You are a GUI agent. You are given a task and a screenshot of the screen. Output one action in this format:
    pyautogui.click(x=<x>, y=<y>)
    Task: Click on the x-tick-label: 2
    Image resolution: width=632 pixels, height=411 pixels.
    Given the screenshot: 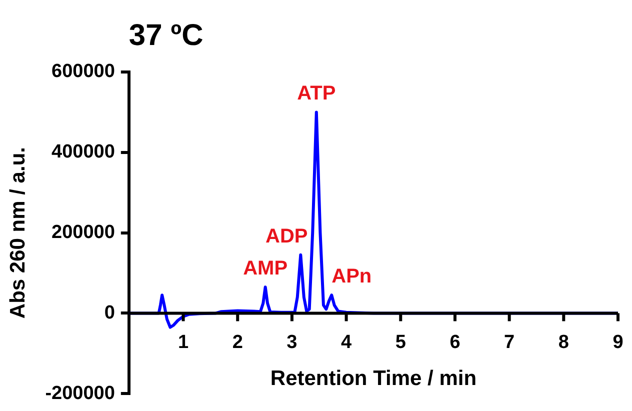 What is the action you would take?
    pyautogui.click(x=237, y=342)
    